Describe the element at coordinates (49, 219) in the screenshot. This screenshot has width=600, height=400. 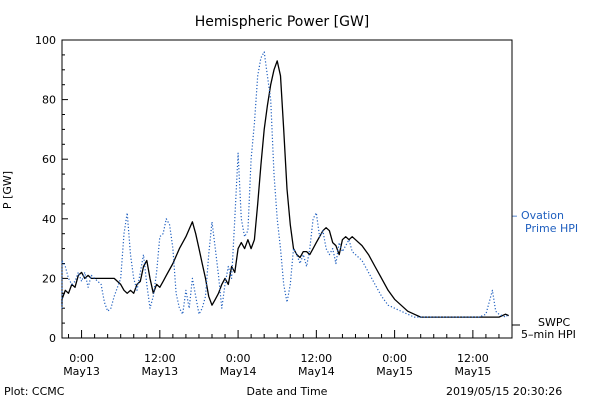
I see `y-tick-label: 40` at that location.